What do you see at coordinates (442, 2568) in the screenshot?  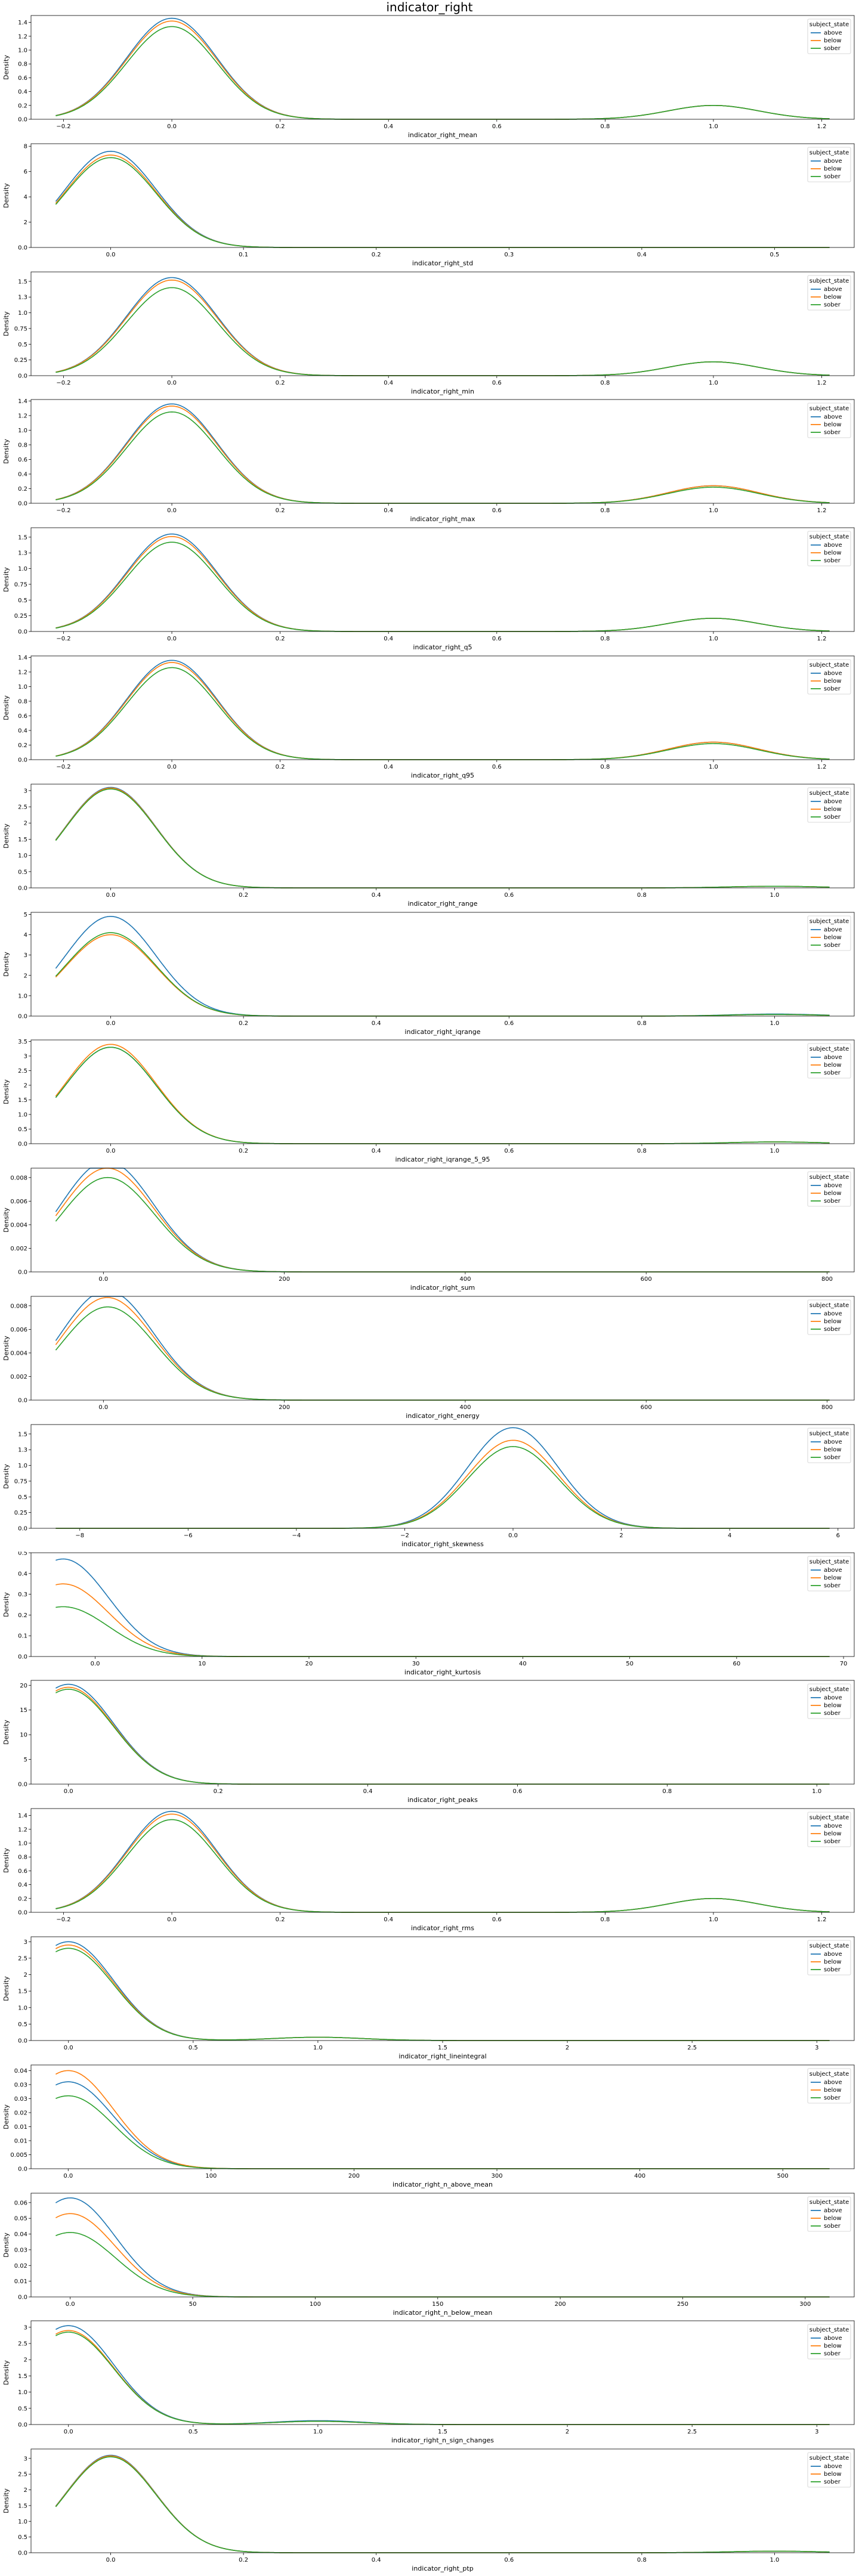 I see `x-axis-label: indicator_right_ptp` at bounding box center [442, 2568].